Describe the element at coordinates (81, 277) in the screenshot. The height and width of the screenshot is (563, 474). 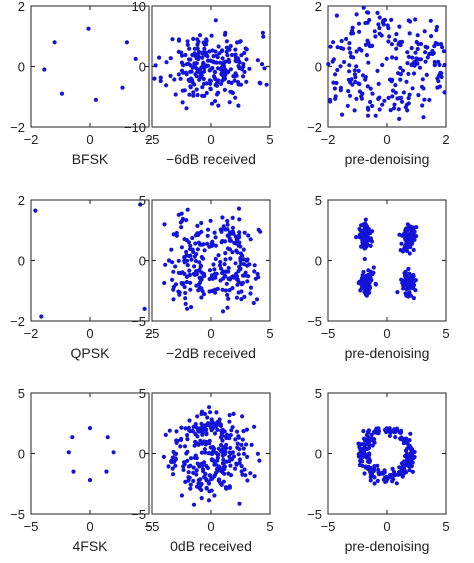
I see `subplot: −2 0 2 −2 0 2 QPSK` at that location.